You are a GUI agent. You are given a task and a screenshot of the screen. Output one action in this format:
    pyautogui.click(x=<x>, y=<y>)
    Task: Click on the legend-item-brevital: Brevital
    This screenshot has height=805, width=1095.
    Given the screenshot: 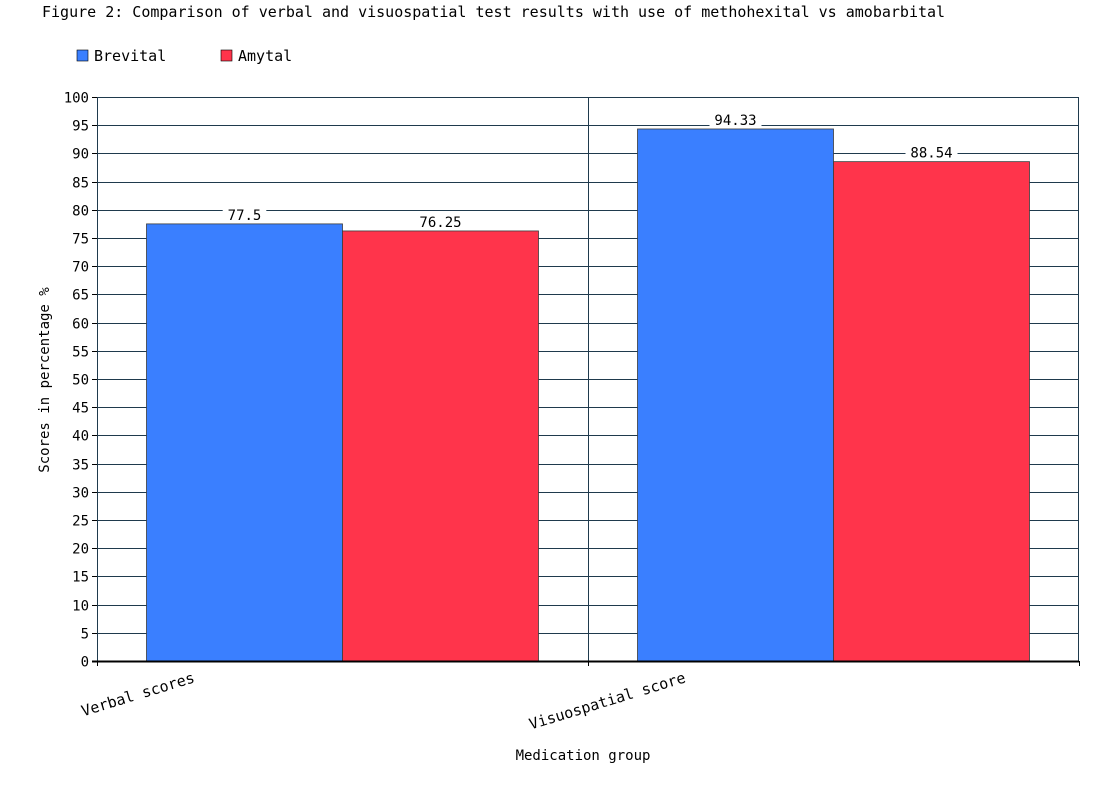 What is the action you would take?
    pyautogui.click(x=121, y=56)
    